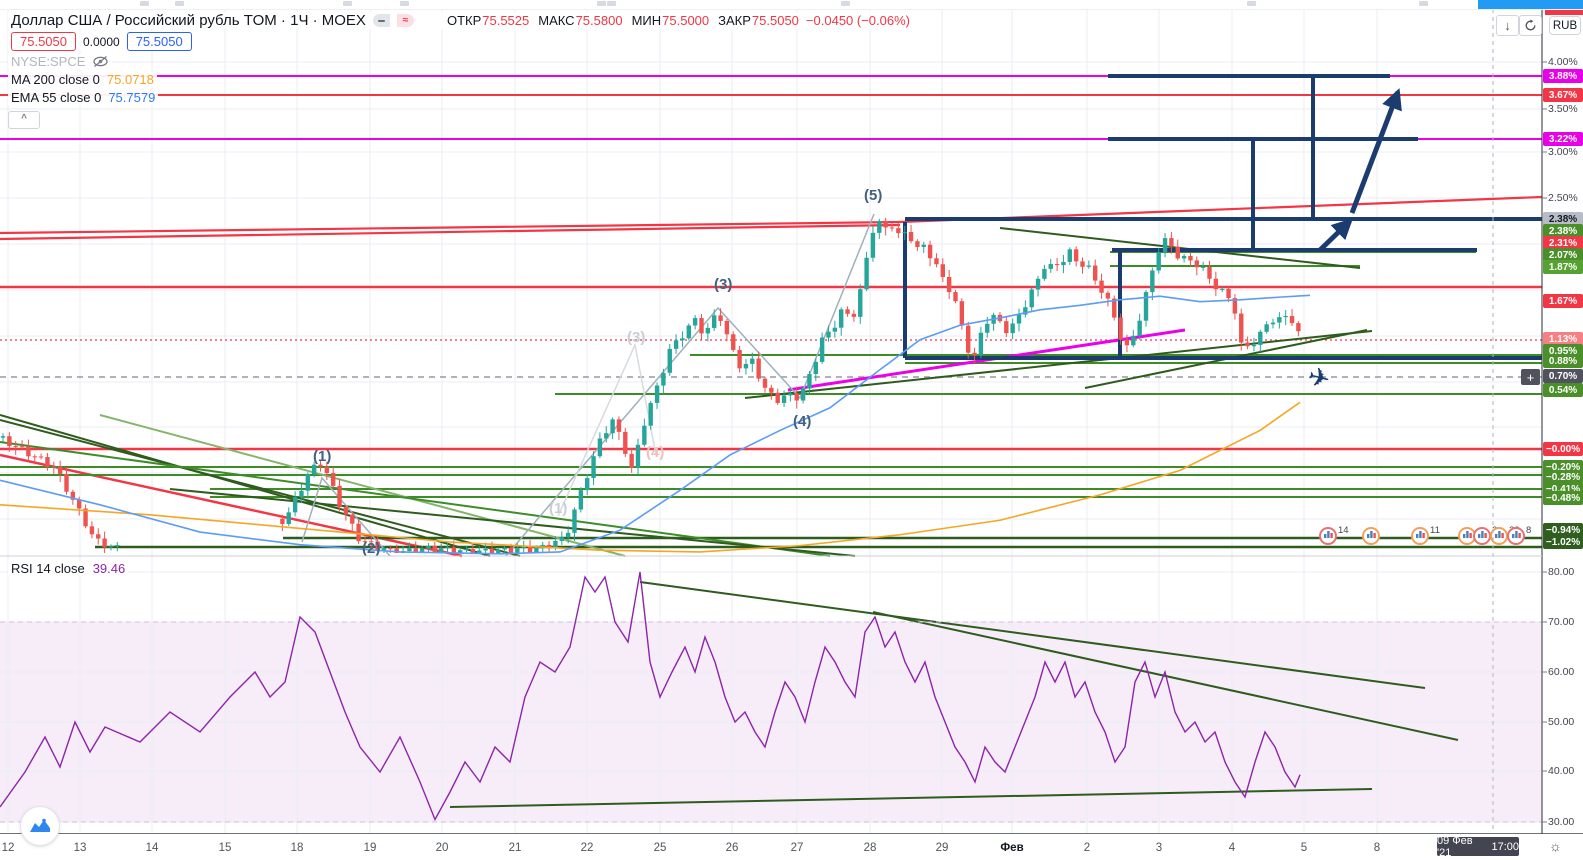  I want to click on time-tick-label: 3, so click(1159, 848).